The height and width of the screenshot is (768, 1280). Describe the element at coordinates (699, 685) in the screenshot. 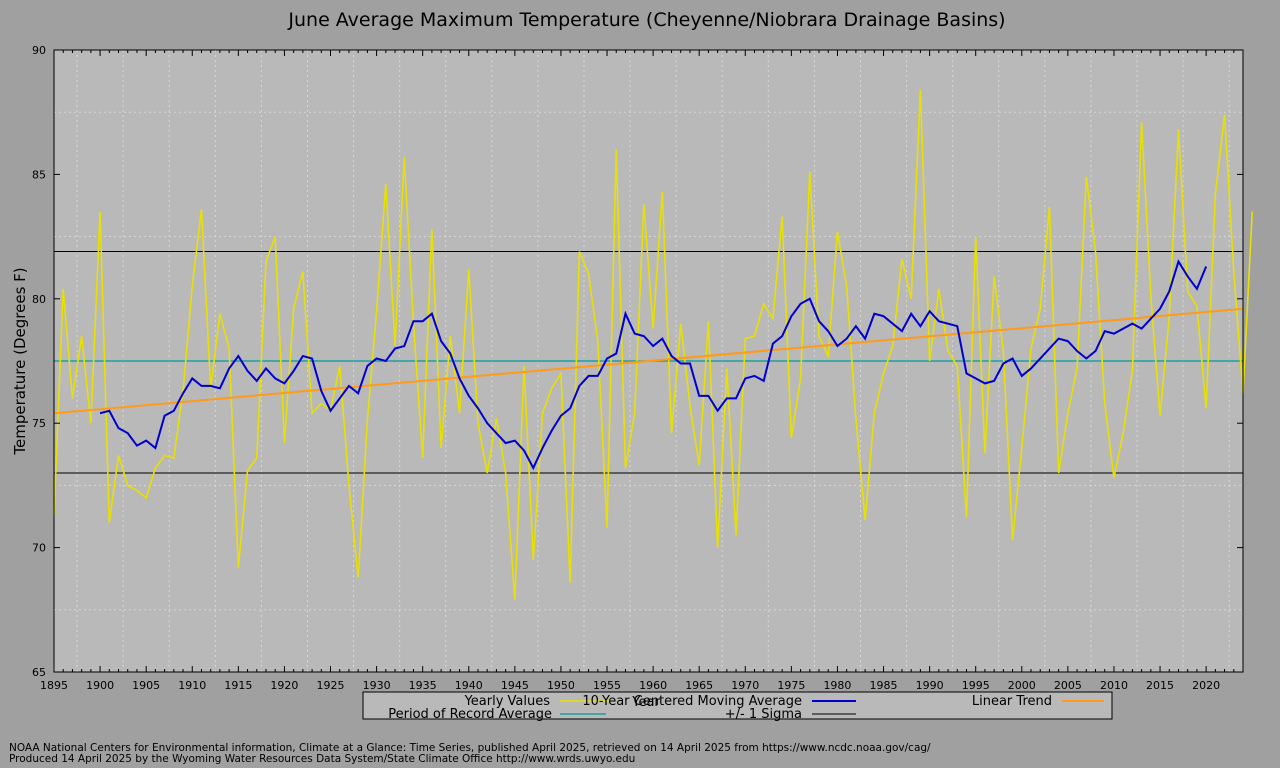

I see `x-tick-label: 1965` at that location.